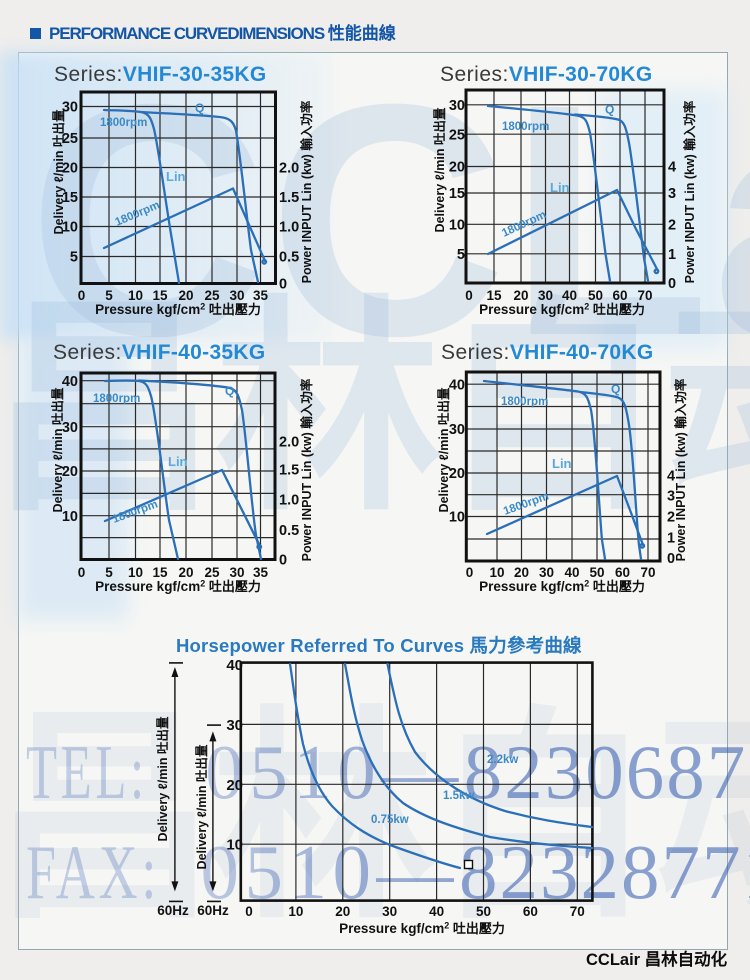 Image resolution: width=750 pixels, height=980 pixels. What do you see at coordinates (289, 228) in the screenshot?
I see `svg-text: 1.0` at bounding box center [289, 228].